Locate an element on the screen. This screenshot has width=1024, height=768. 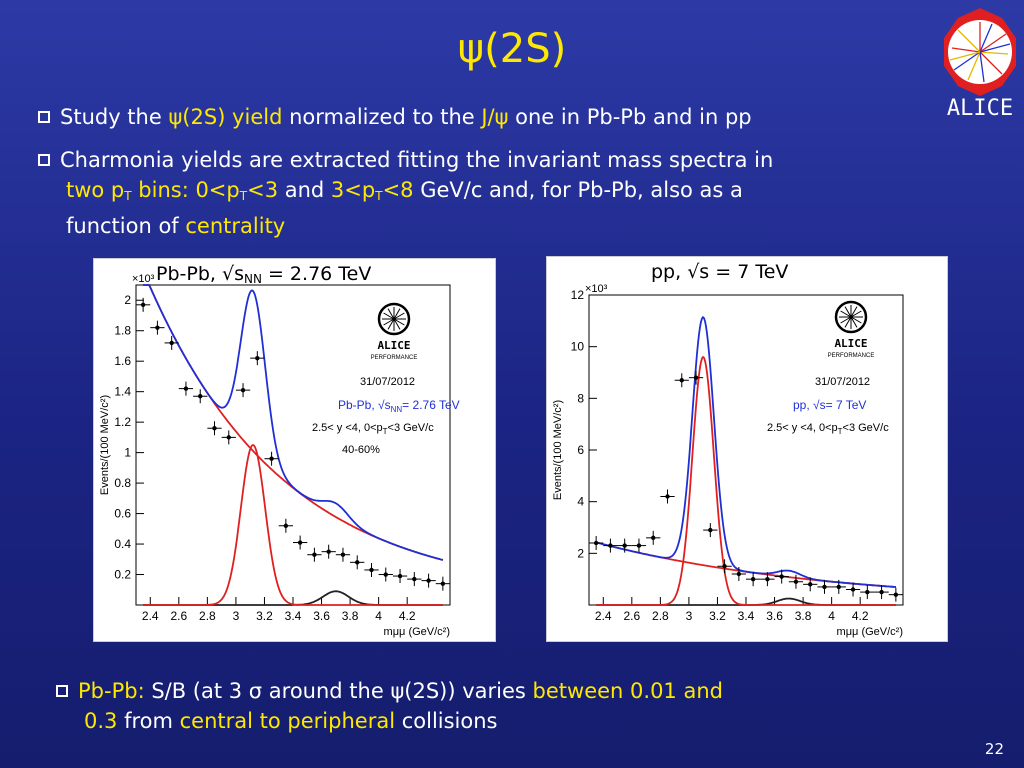
bullet-1-text-c: one in Pb-Pb and in pp is located at coordinates (630, 117).